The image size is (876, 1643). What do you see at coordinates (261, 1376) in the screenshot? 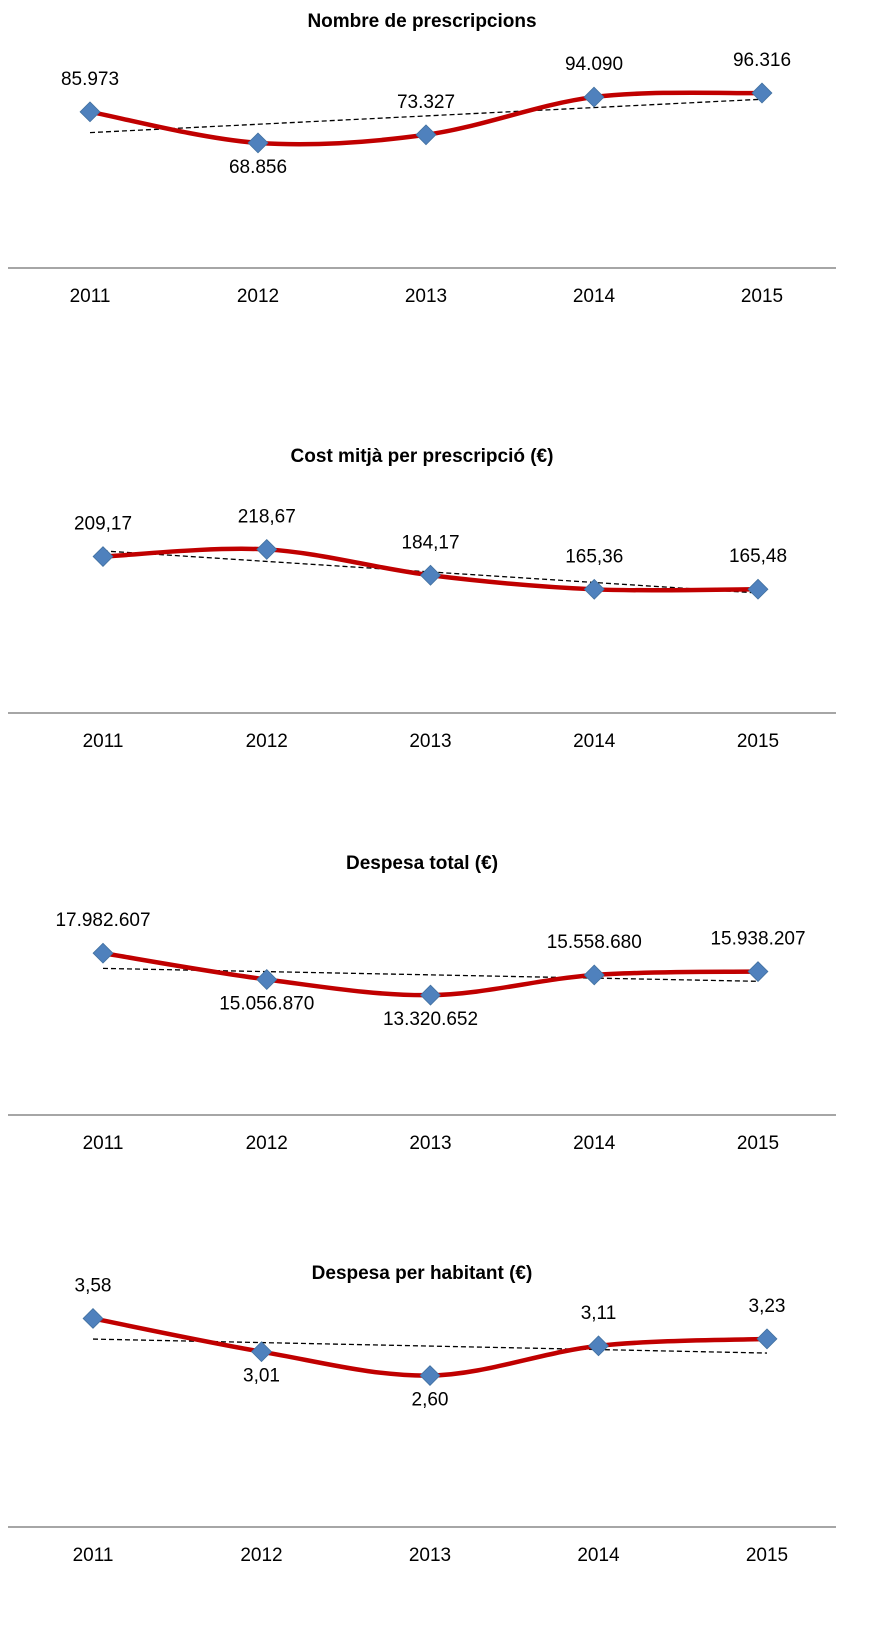
I see `data-label: 3,01` at bounding box center [261, 1376].